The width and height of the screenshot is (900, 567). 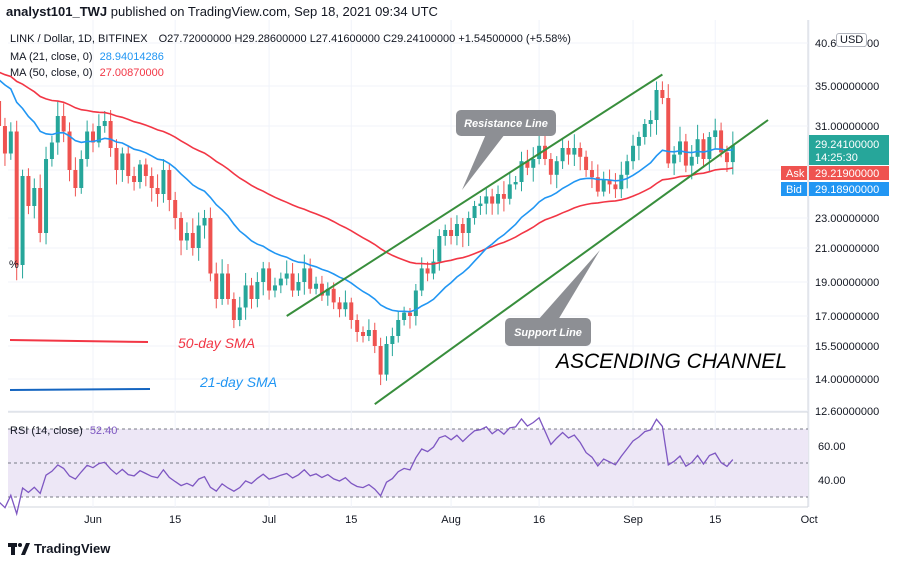 What do you see at coordinates (548, 333) in the screenshot?
I see `support-callout-label: Support Line` at bounding box center [548, 333].